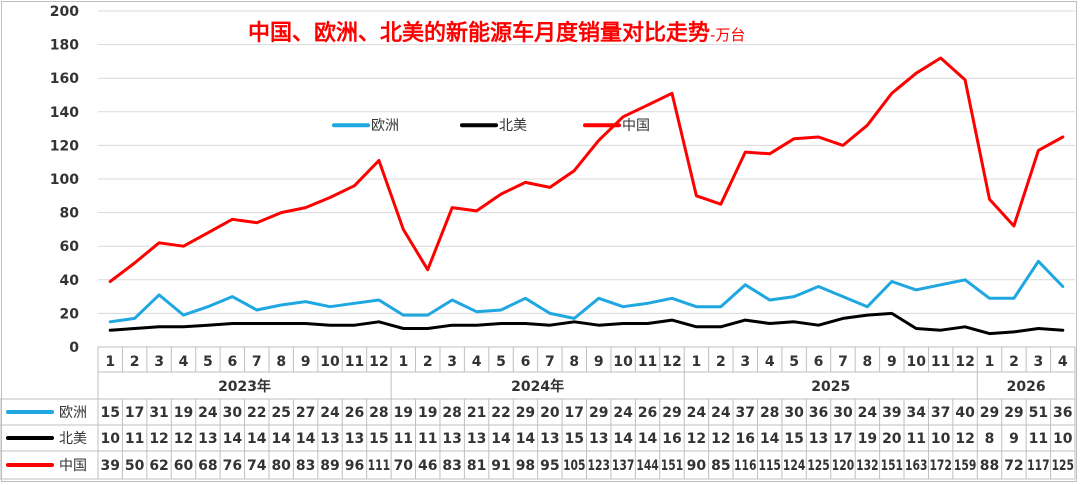  What do you see at coordinates (64, 146) in the screenshot?
I see `y-tick-label: 120` at bounding box center [64, 146].